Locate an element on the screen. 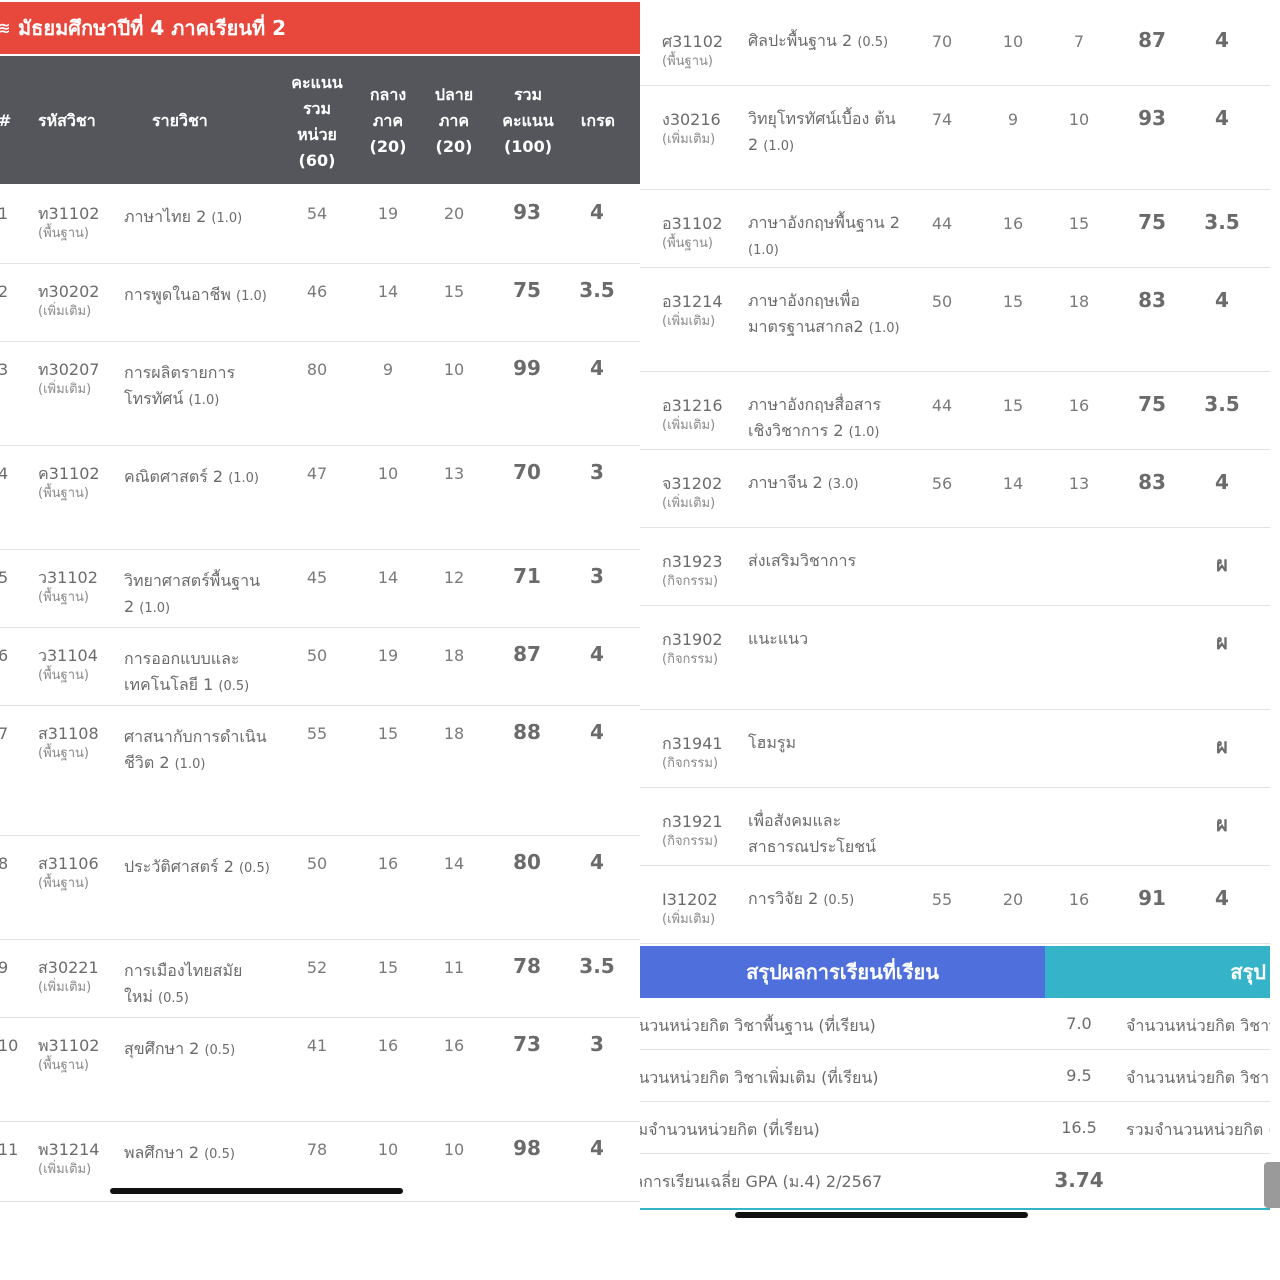 This screenshot has width=1280, height=1280. subject-name: วิทยาศาสตร์พื้นฐาน 2 (1.0) is located at coordinates (199, 595).